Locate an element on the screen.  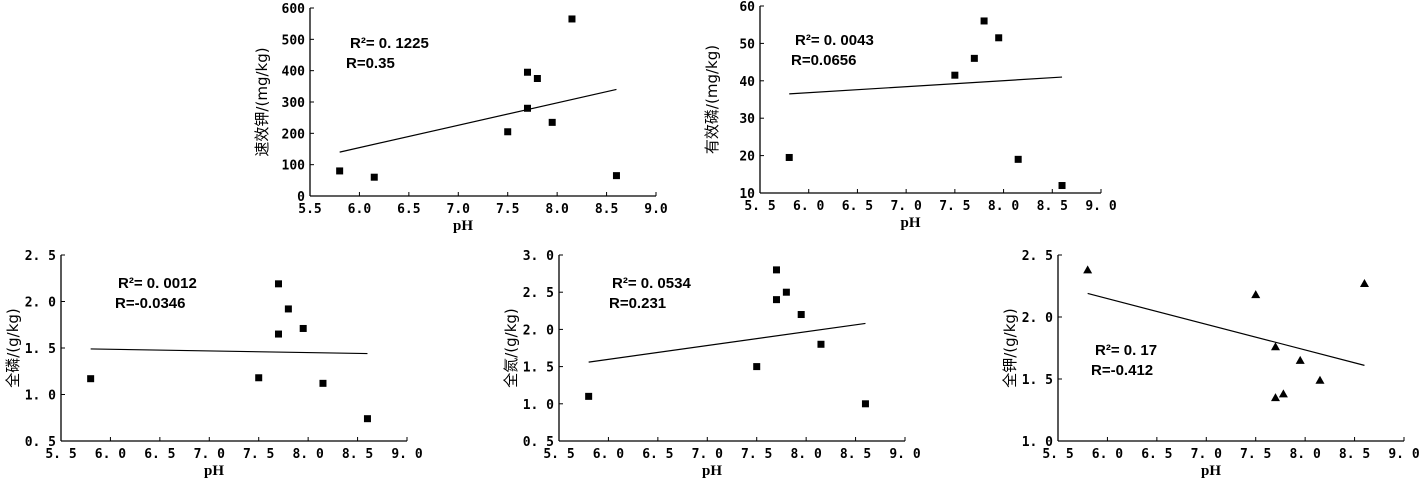
y-axis-title: 全磷/(g/kg) is located at coordinates (13, 348).